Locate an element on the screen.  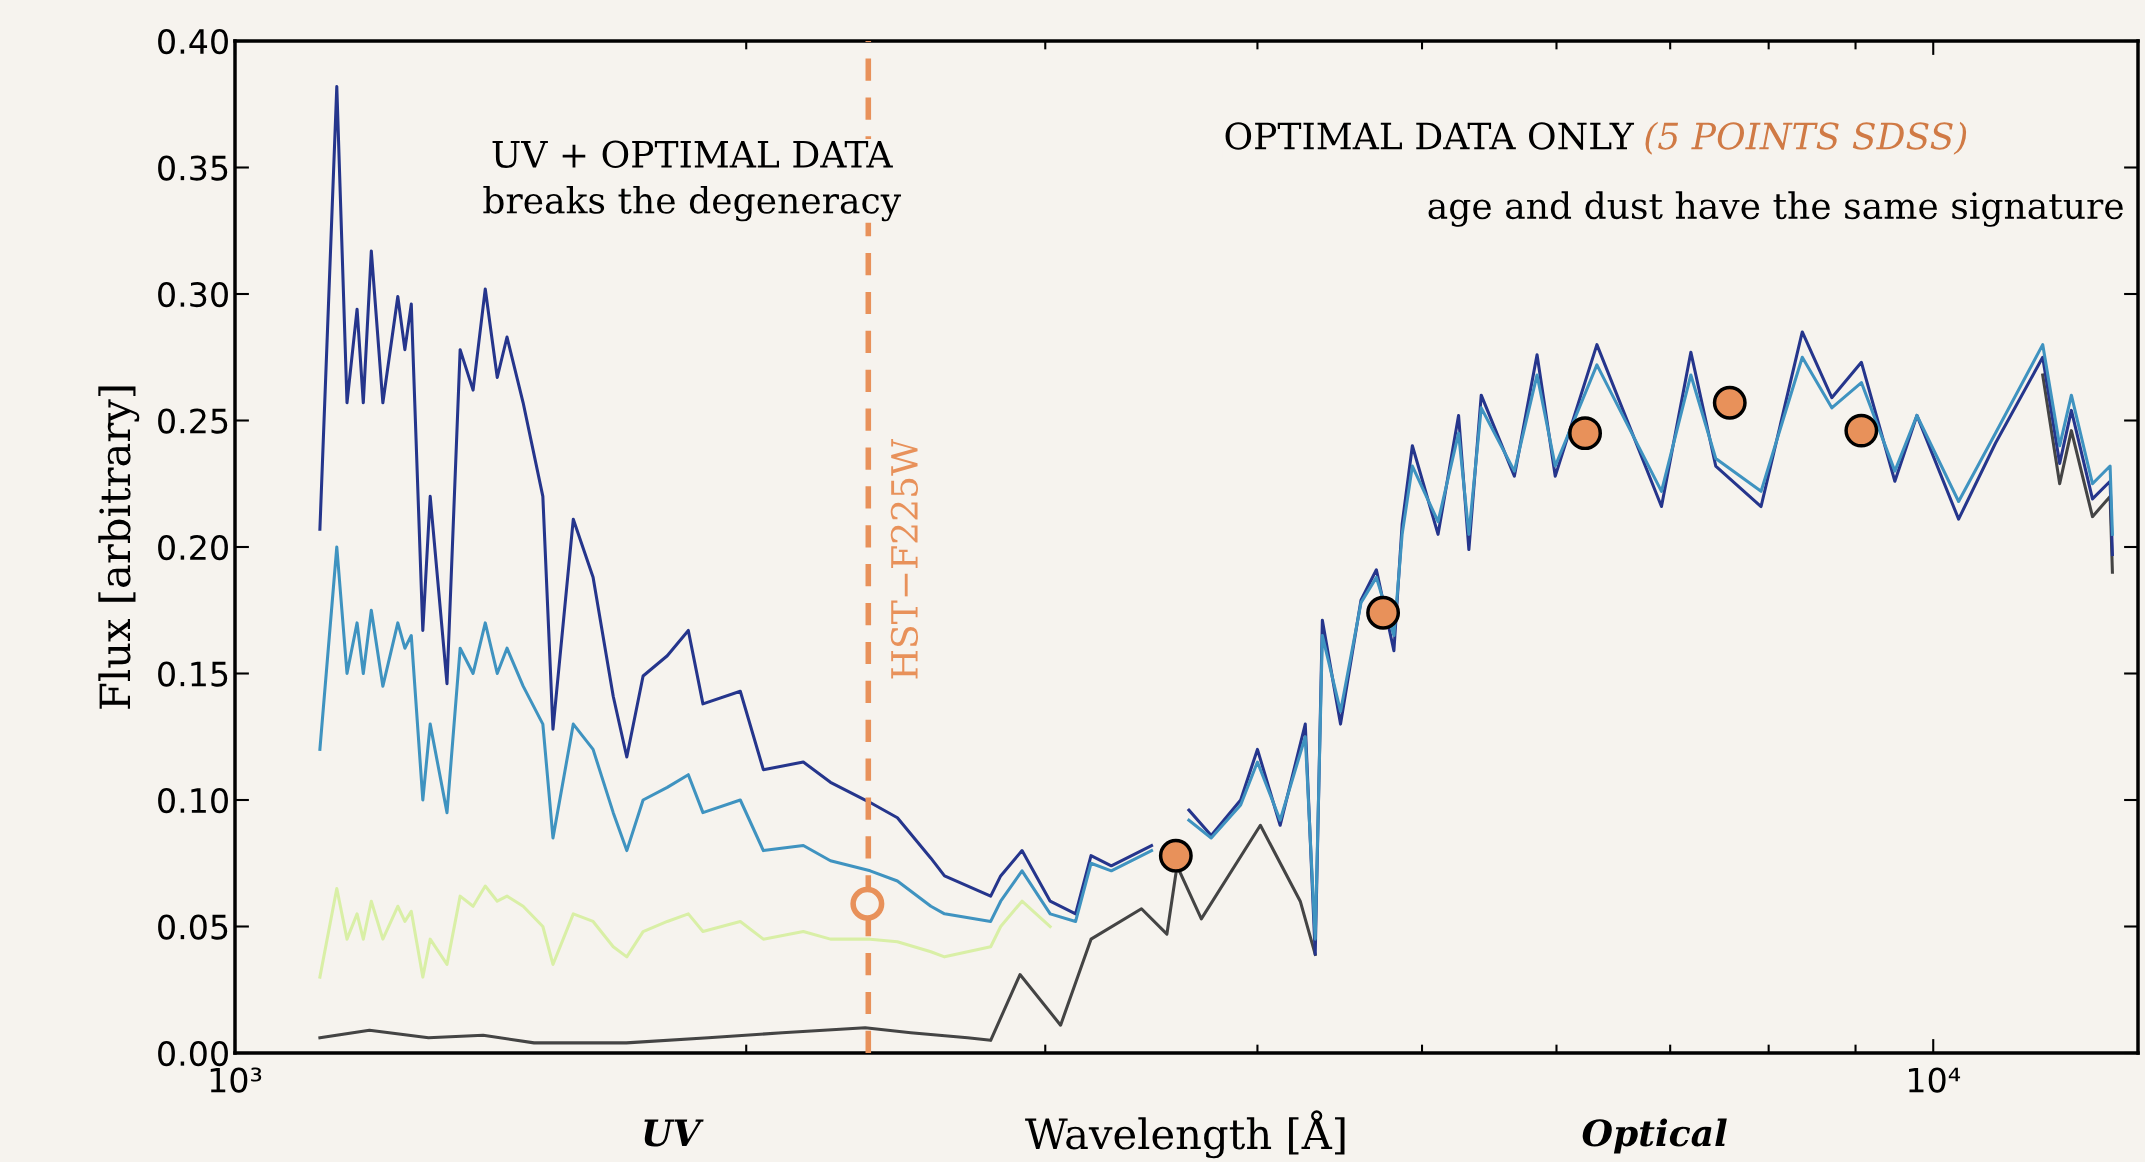
annotation: age and dust have the same signature is located at coordinates (1775, 209).